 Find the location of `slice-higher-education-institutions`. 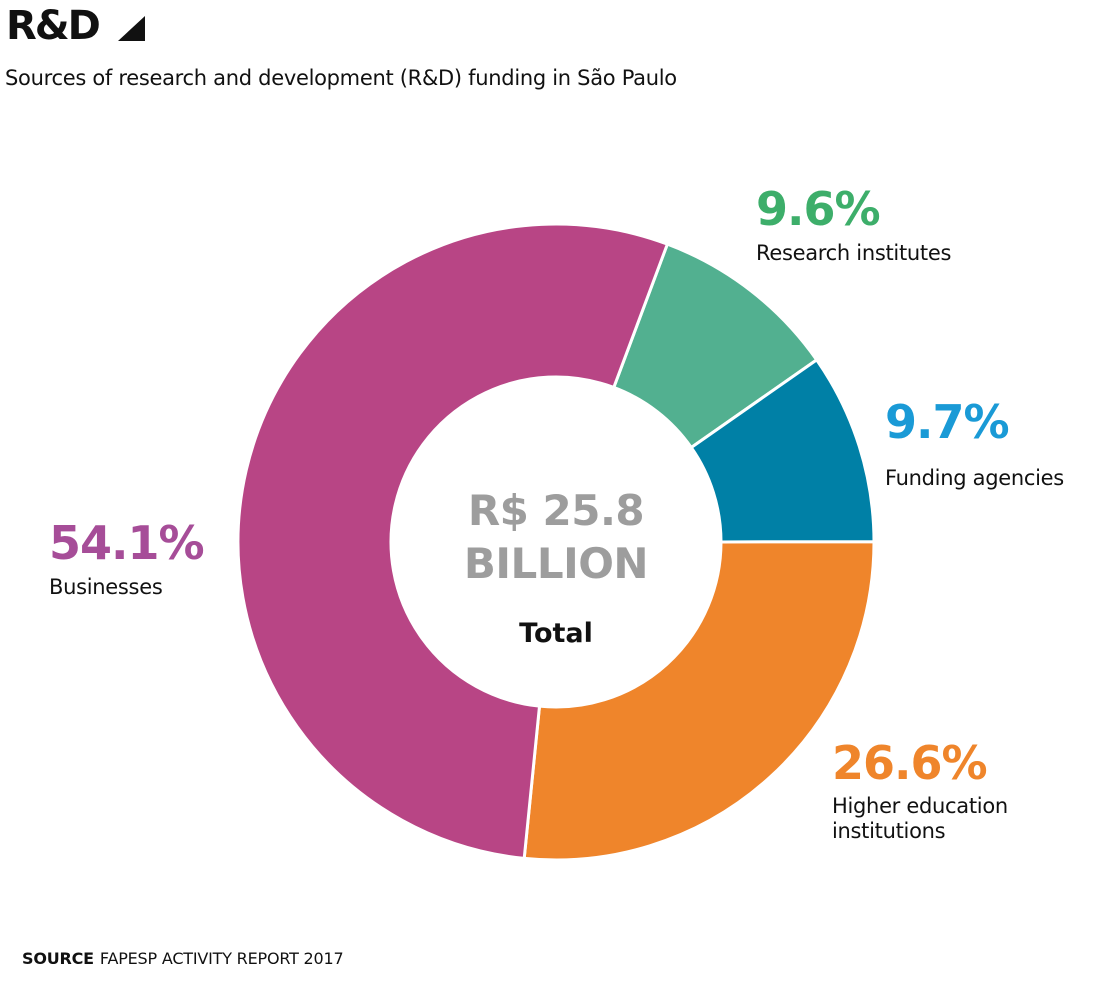

slice-higher-education-institutions is located at coordinates (699, 701).